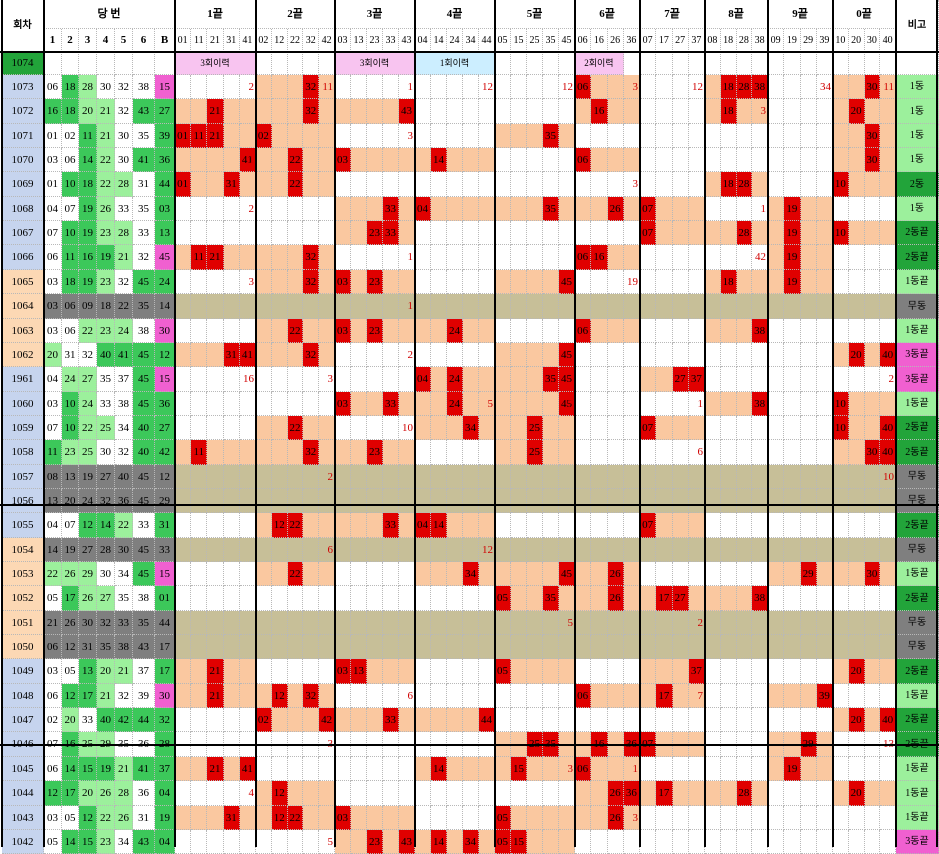 Image resolution: width=939 pixels, height=854 pixels. Describe the element at coordinates (106, 842) in the screenshot. I see `winning-number: 23` at that location.